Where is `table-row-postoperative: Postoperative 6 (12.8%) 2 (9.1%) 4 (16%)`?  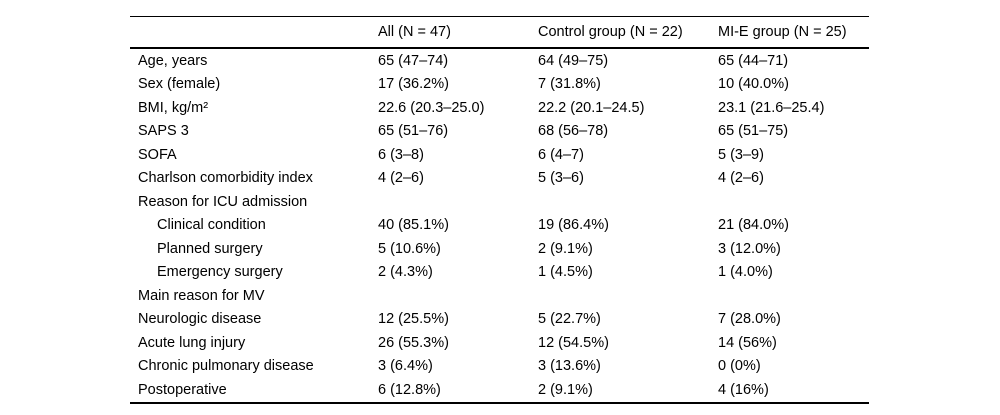 table-row-postoperative: Postoperative 6 (12.8%) 2 (9.1%) 4 (16%) is located at coordinates (499, 390).